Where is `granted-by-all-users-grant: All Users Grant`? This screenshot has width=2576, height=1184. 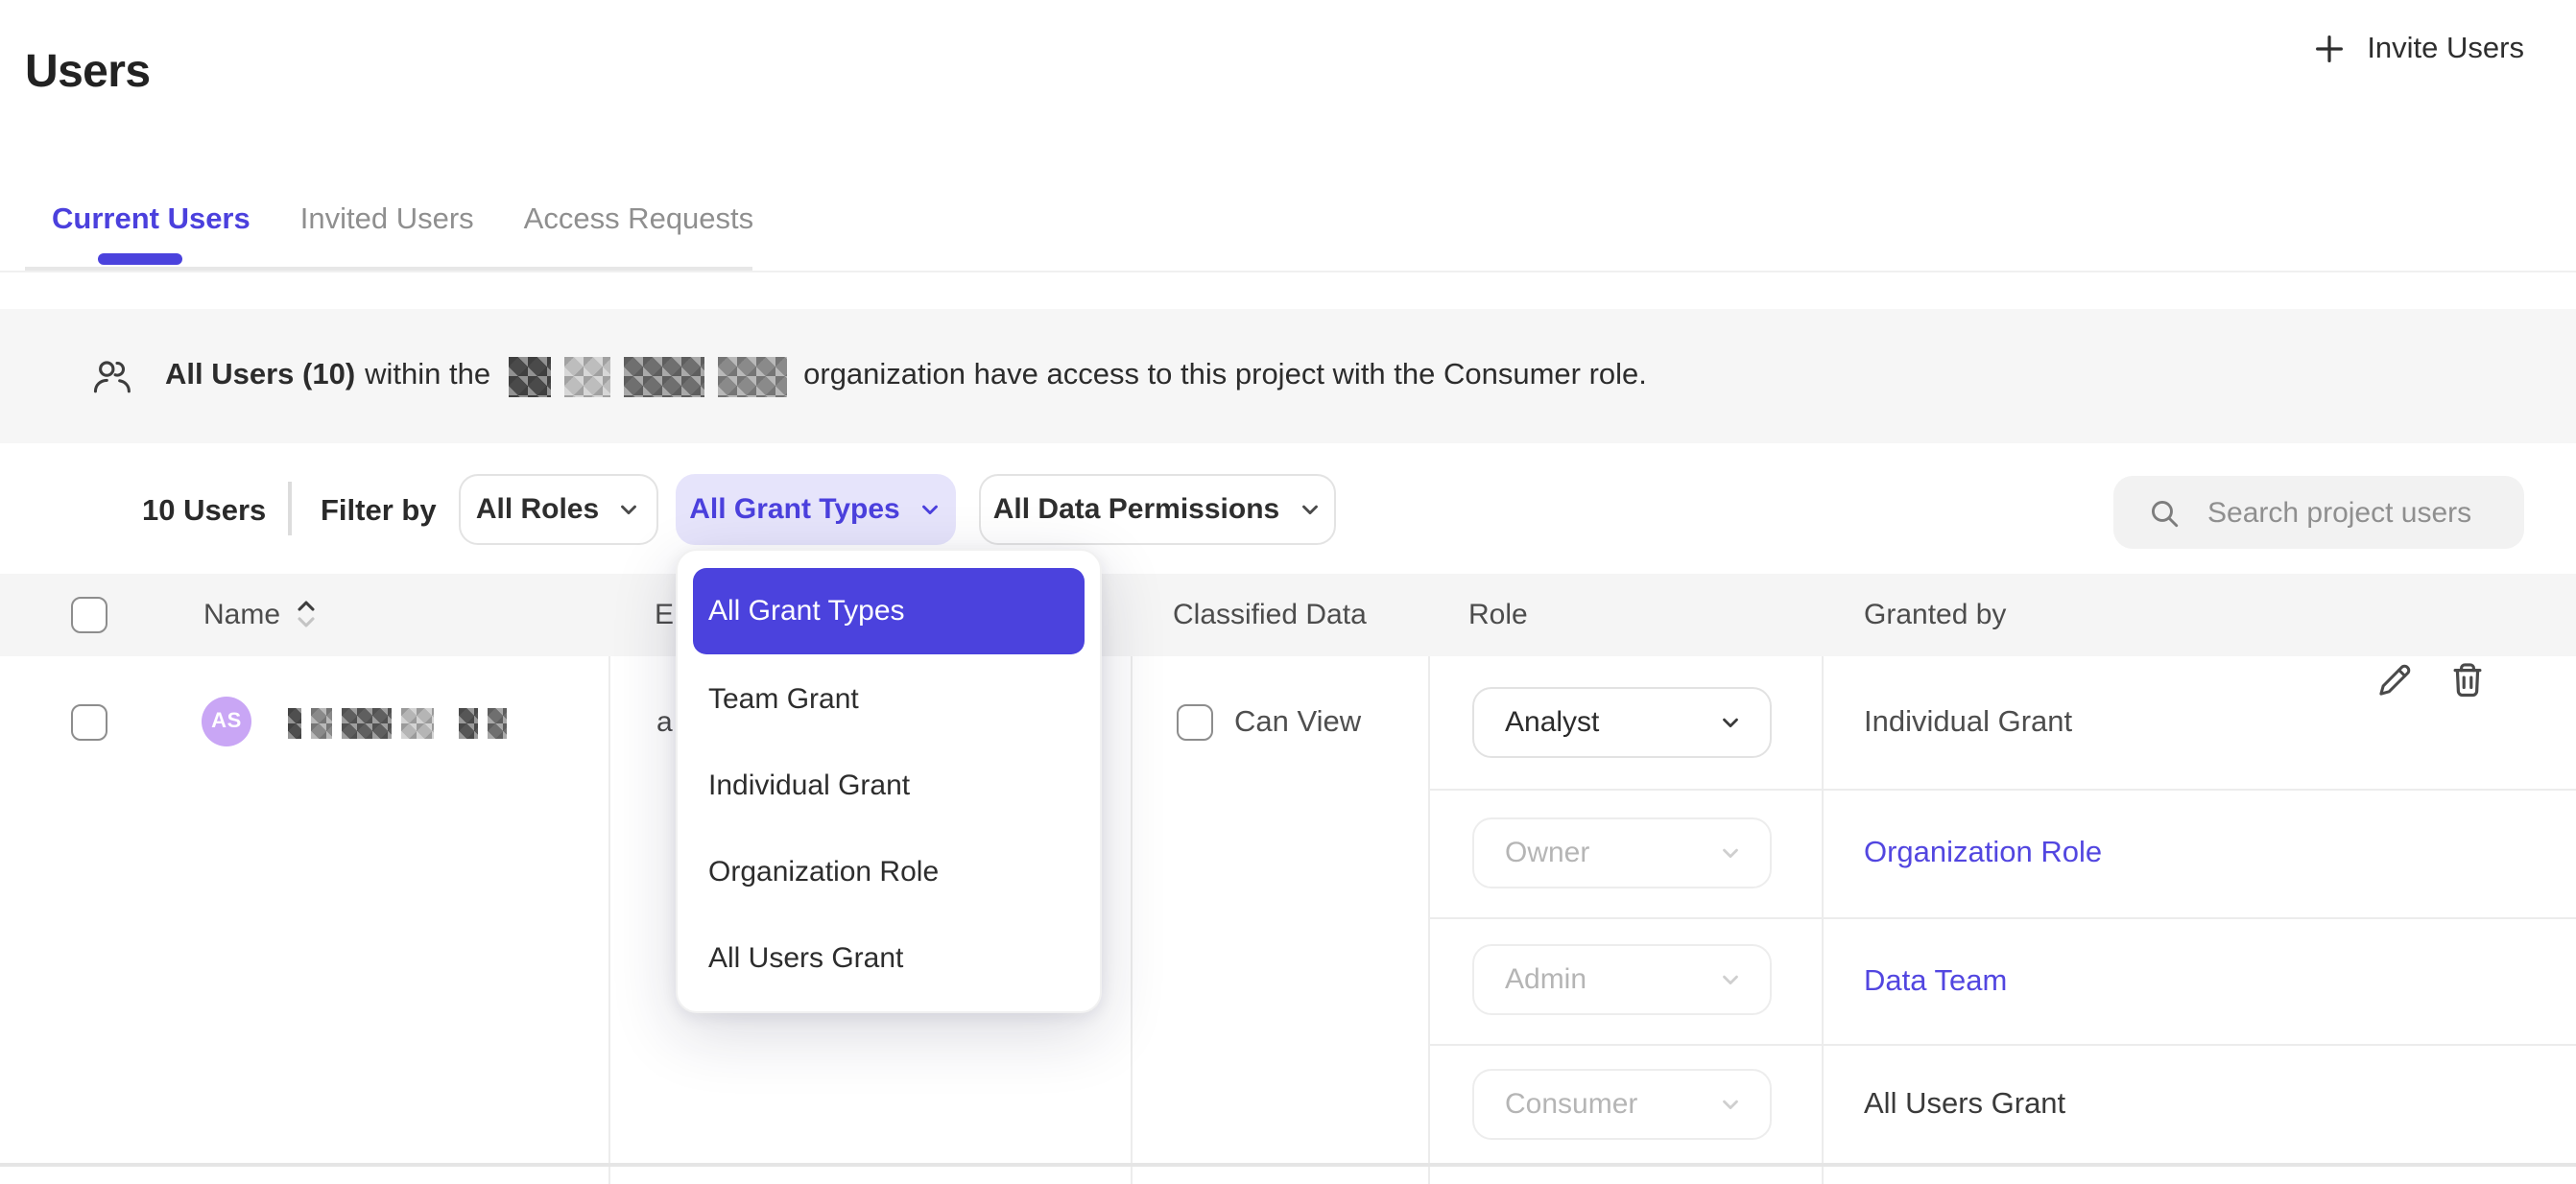
granted-by-all-users-grant: All Users Grant is located at coordinates (1965, 1105).